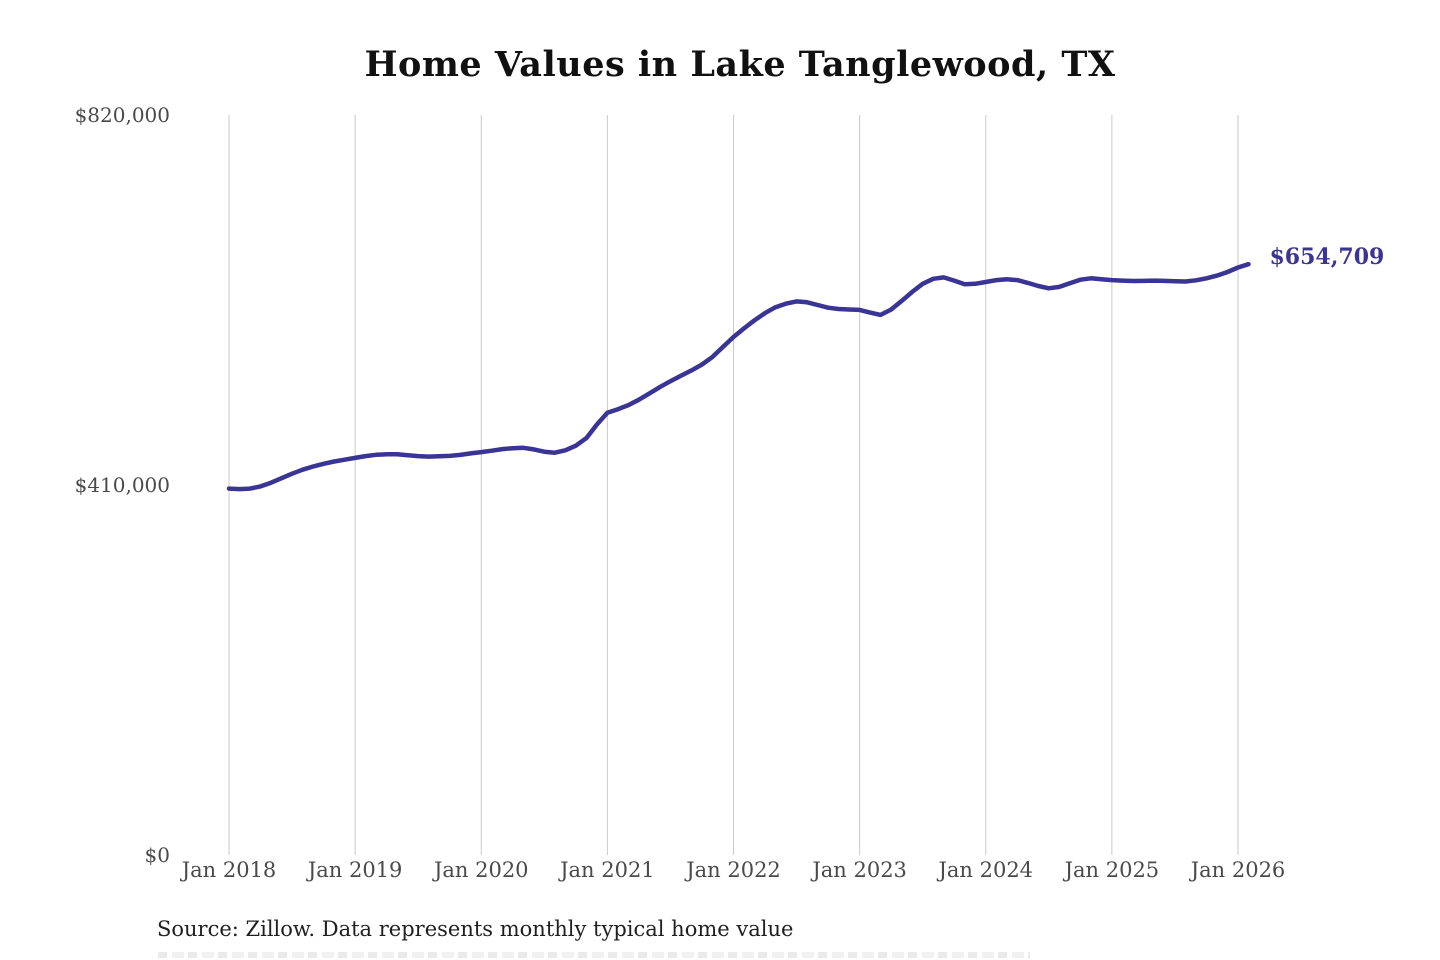 The height and width of the screenshot is (960, 1440). What do you see at coordinates (122, 115) in the screenshot?
I see `y-tick-label: $820,000` at bounding box center [122, 115].